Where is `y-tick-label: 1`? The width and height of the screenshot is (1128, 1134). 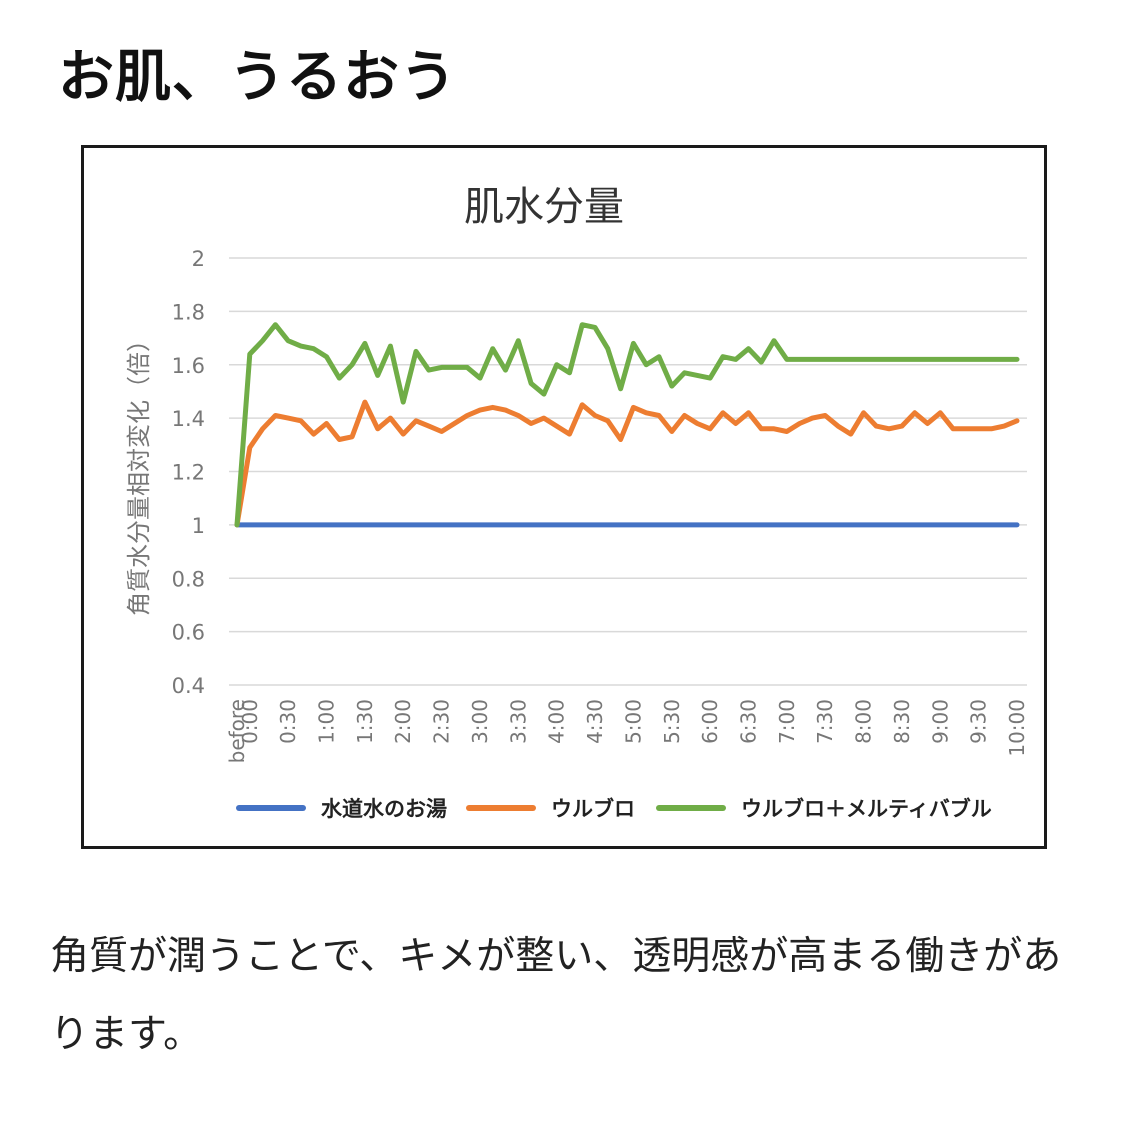 y-tick-label: 1 is located at coordinates (198, 526).